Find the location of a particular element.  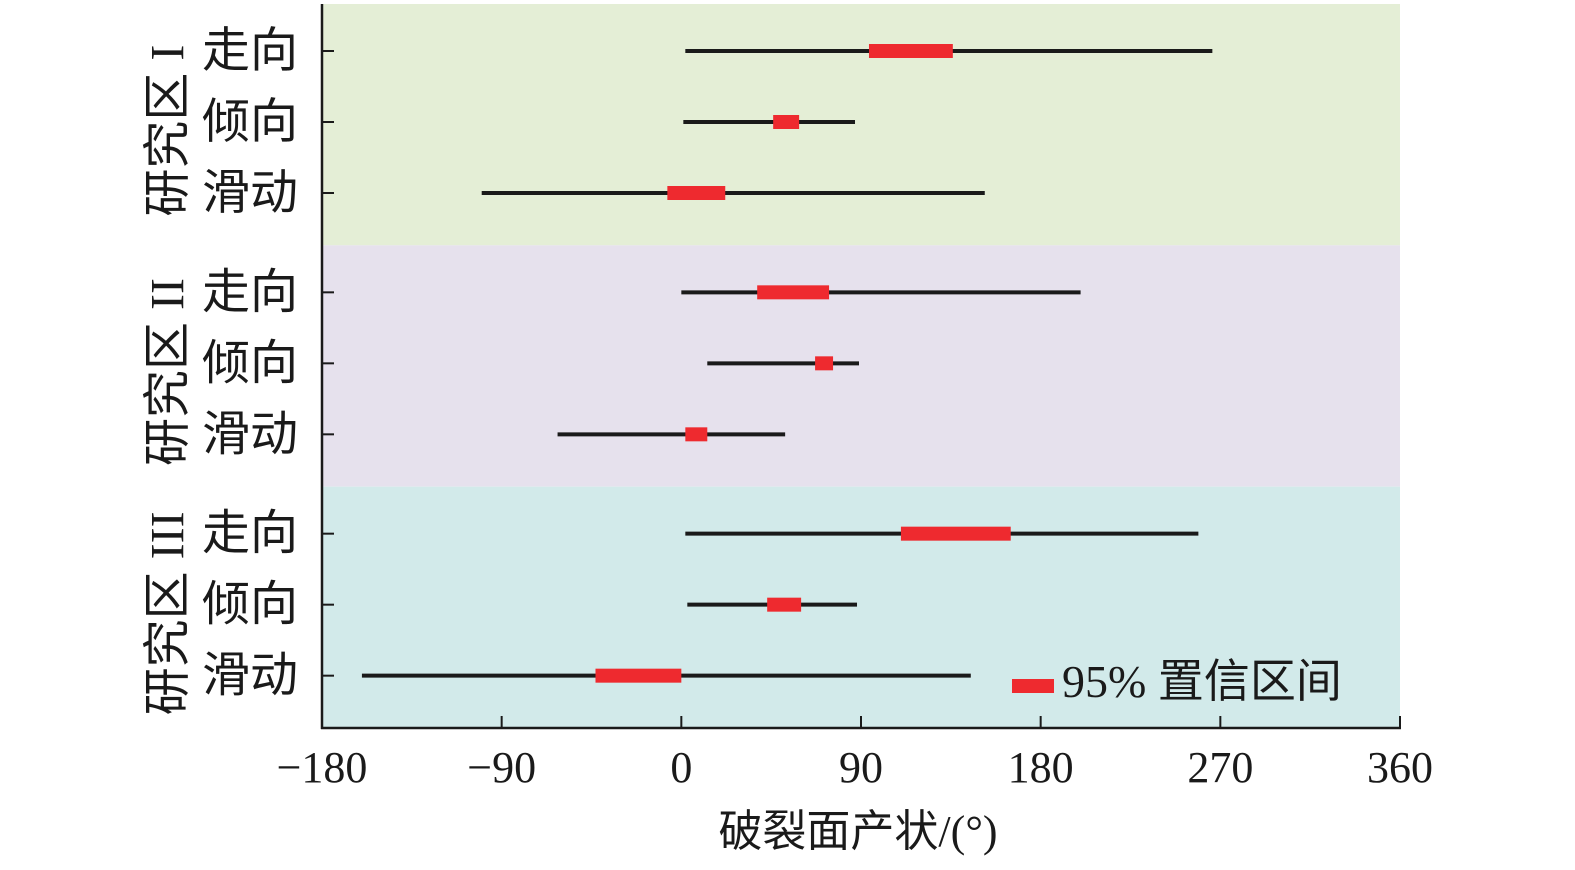

x-tick-label: 0 is located at coordinates (681, 767).